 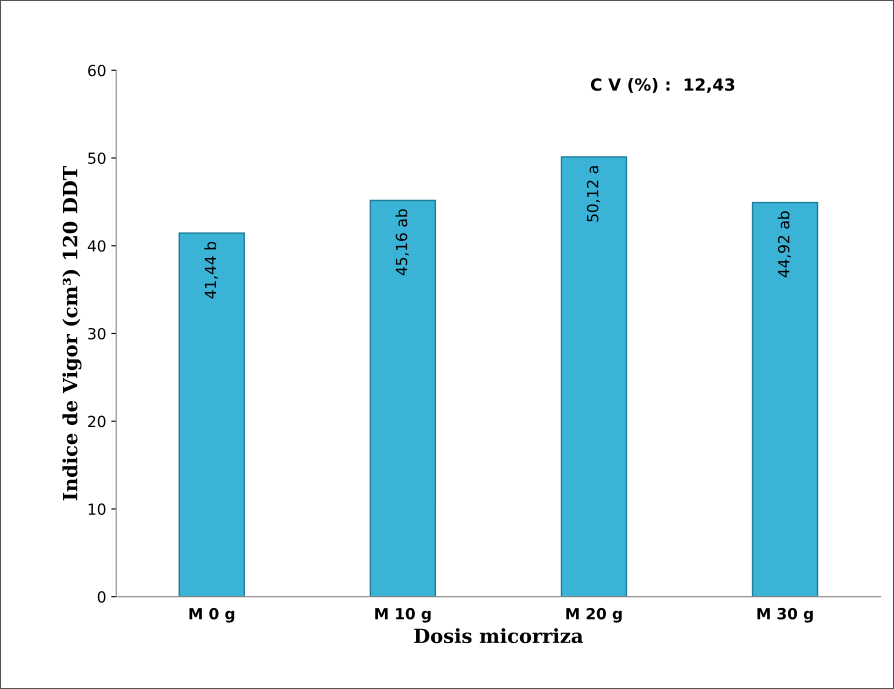 What do you see at coordinates (211, 615) in the screenshot?
I see `x-tick-label: M 0 g` at bounding box center [211, 615].